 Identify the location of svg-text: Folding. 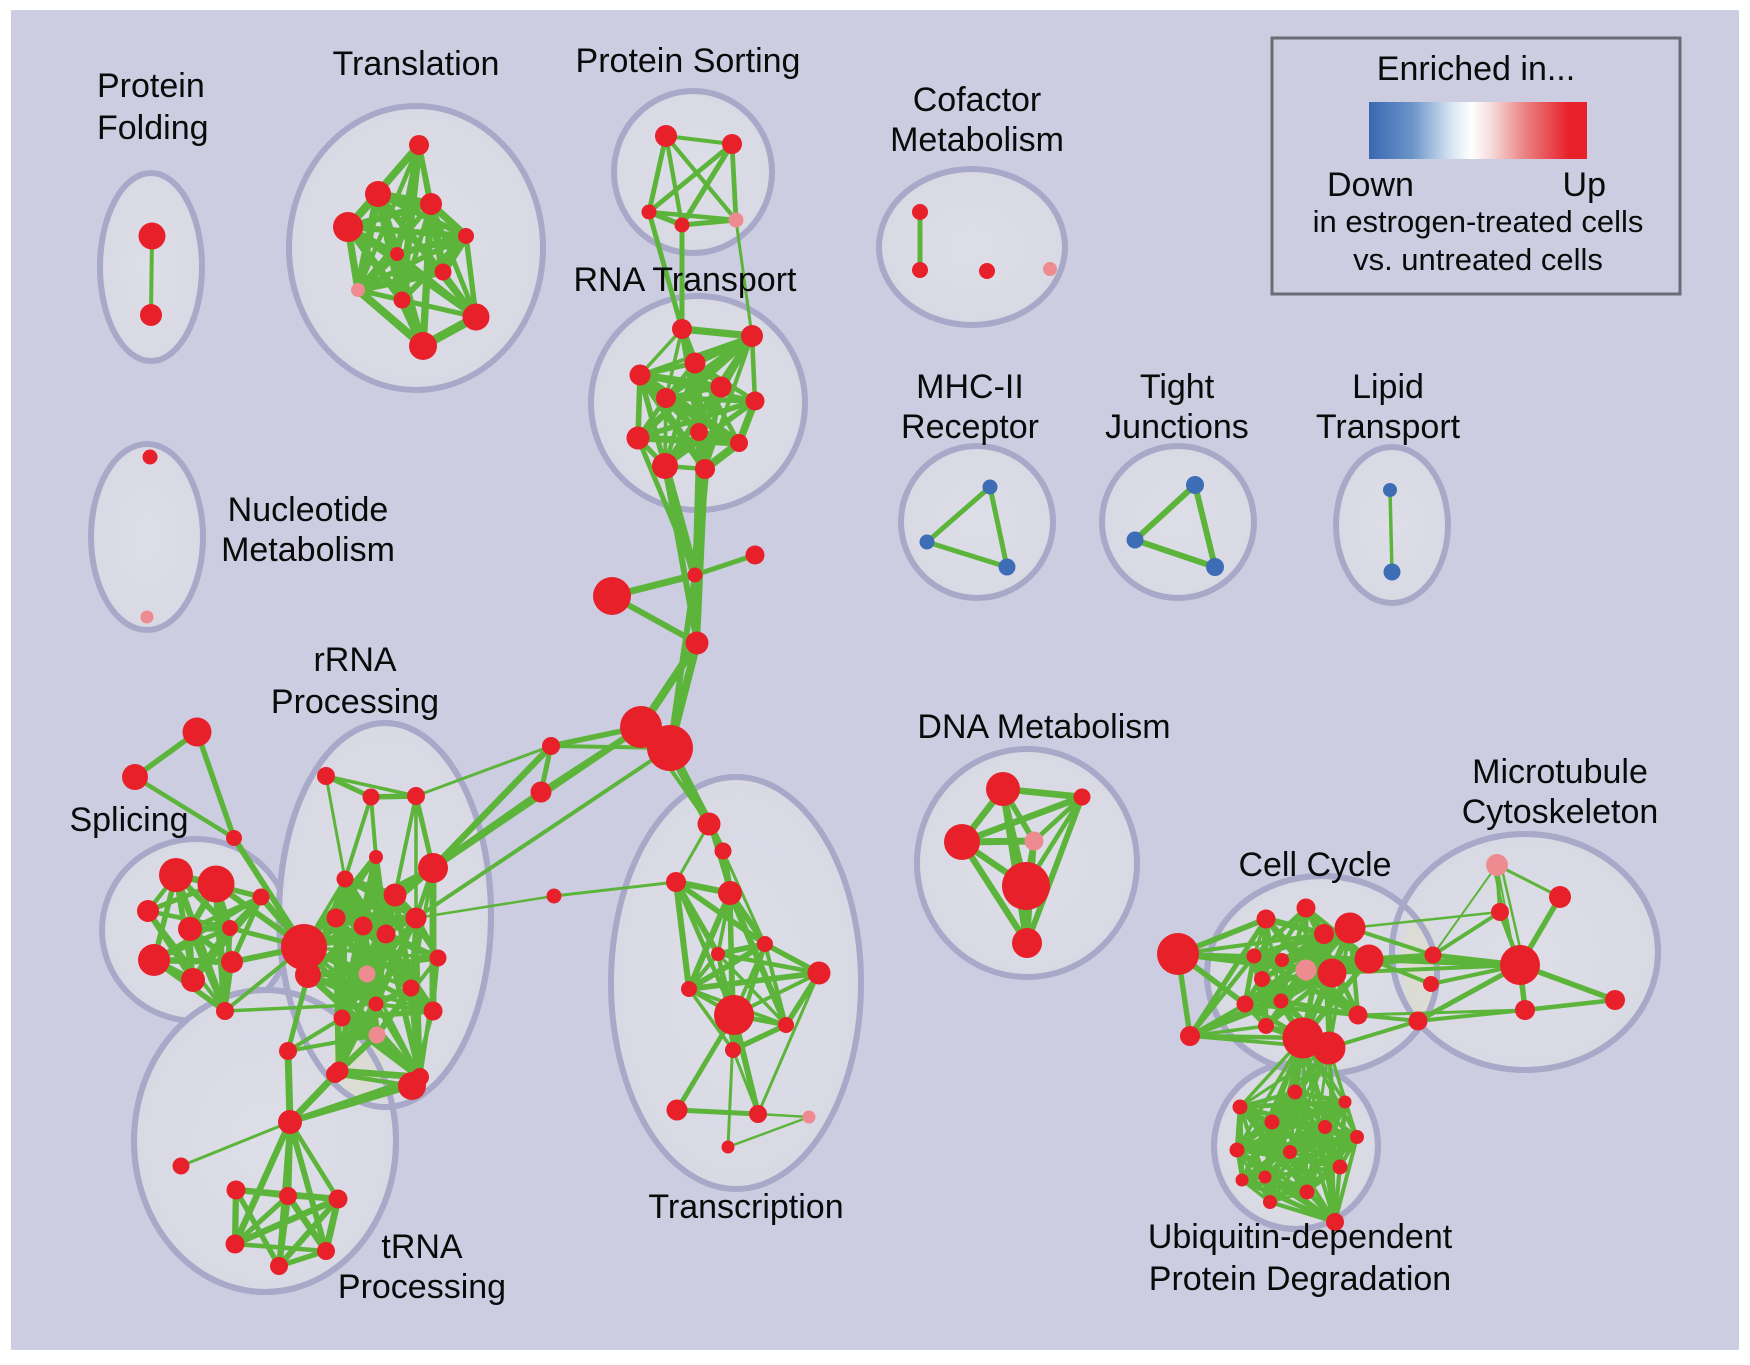
(153, 128).